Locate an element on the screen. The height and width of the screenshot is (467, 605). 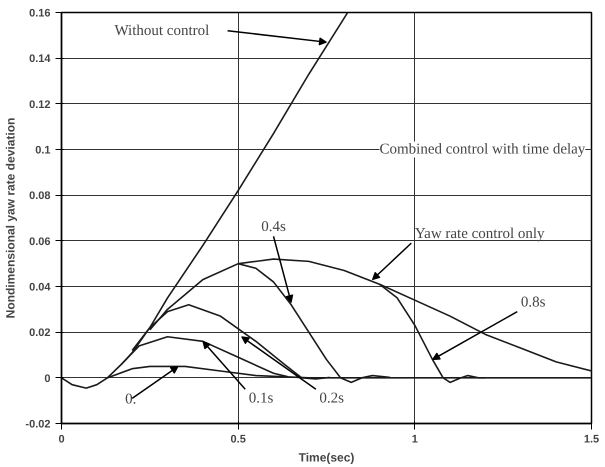
y-tick-label: 0.16 is located at coordinates (40, 14).